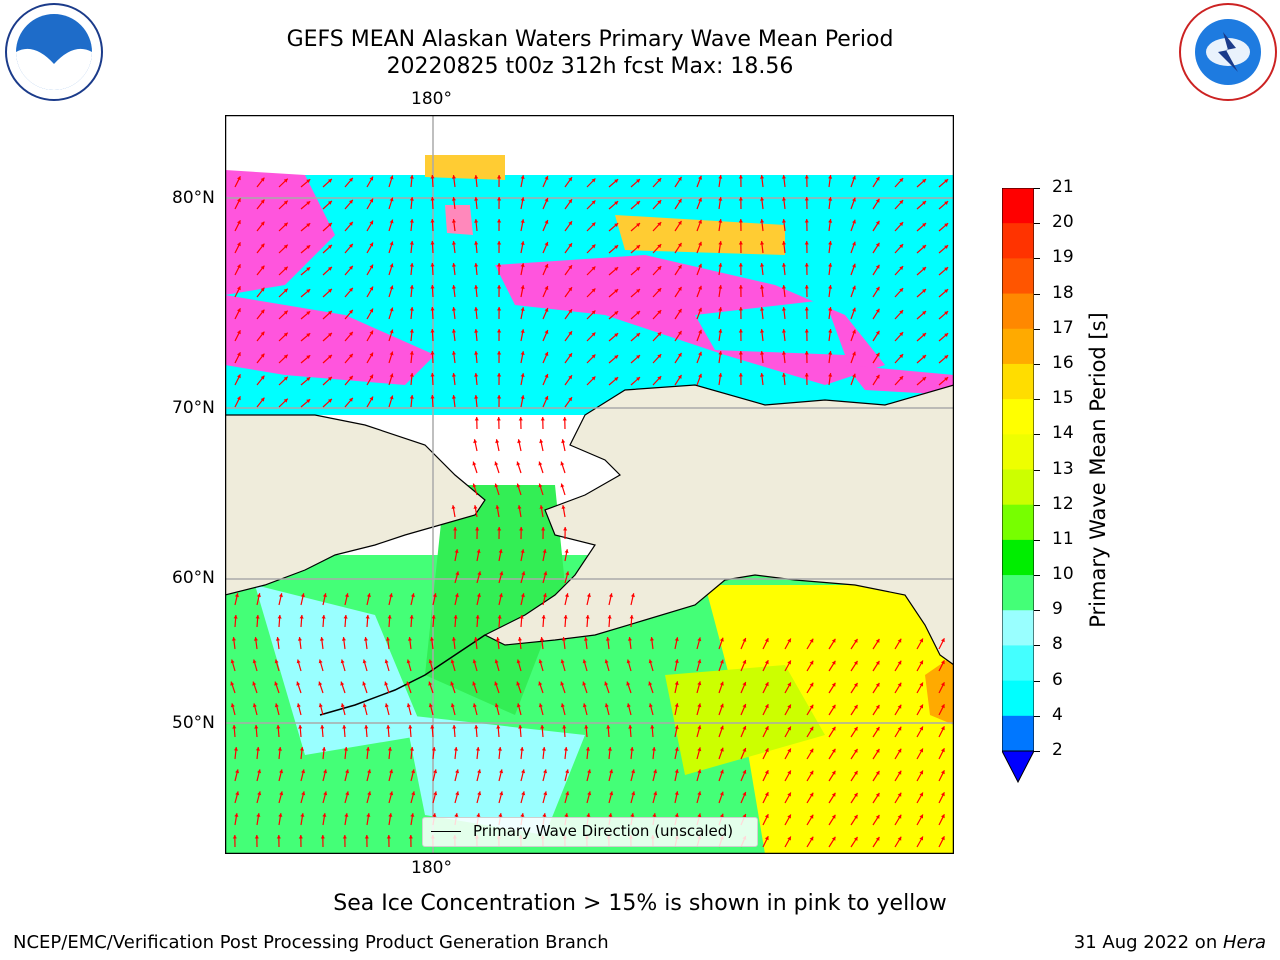  Describe the element at coordinates (770, 327) in the screenshot. I see `open-water-pocket` at that location.